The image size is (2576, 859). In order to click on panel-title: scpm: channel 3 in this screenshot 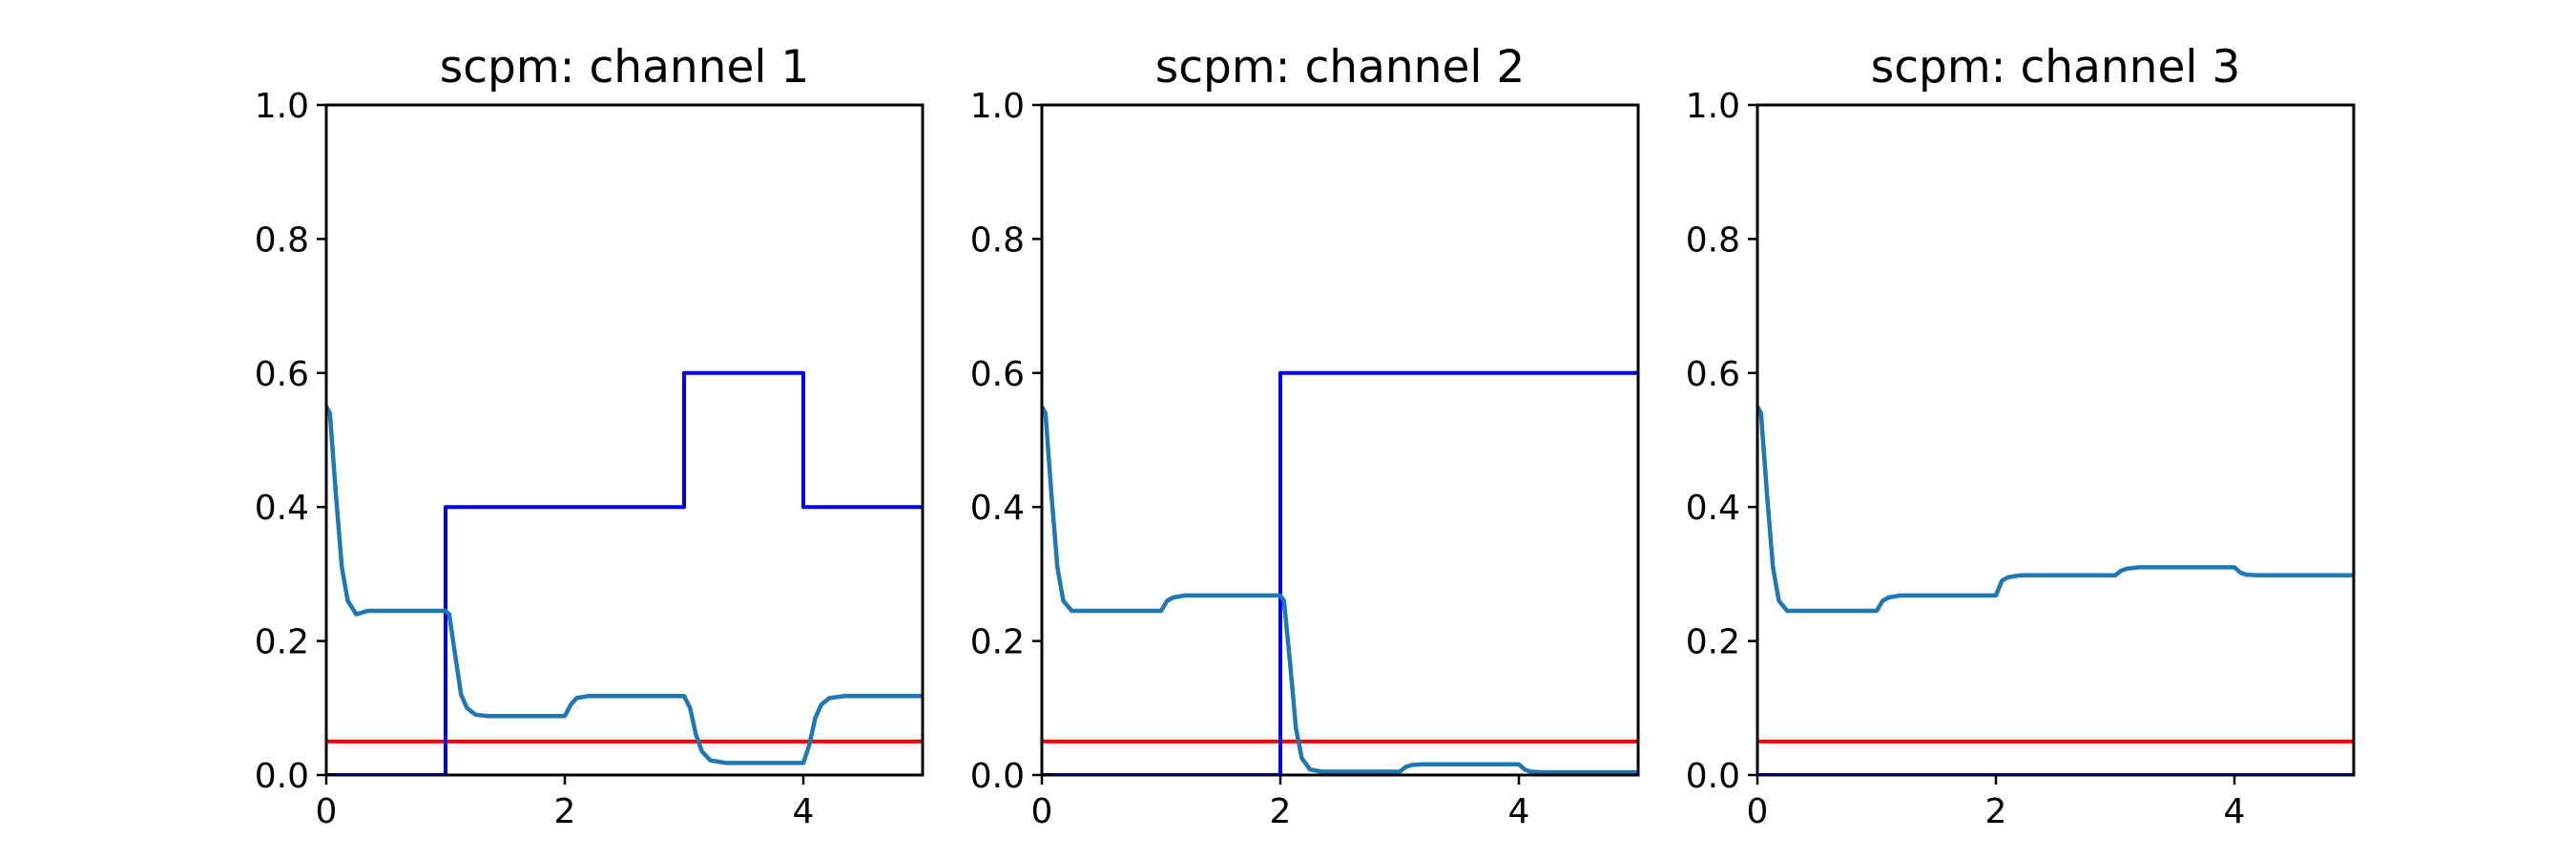, I will do `click(2056, 67)`.